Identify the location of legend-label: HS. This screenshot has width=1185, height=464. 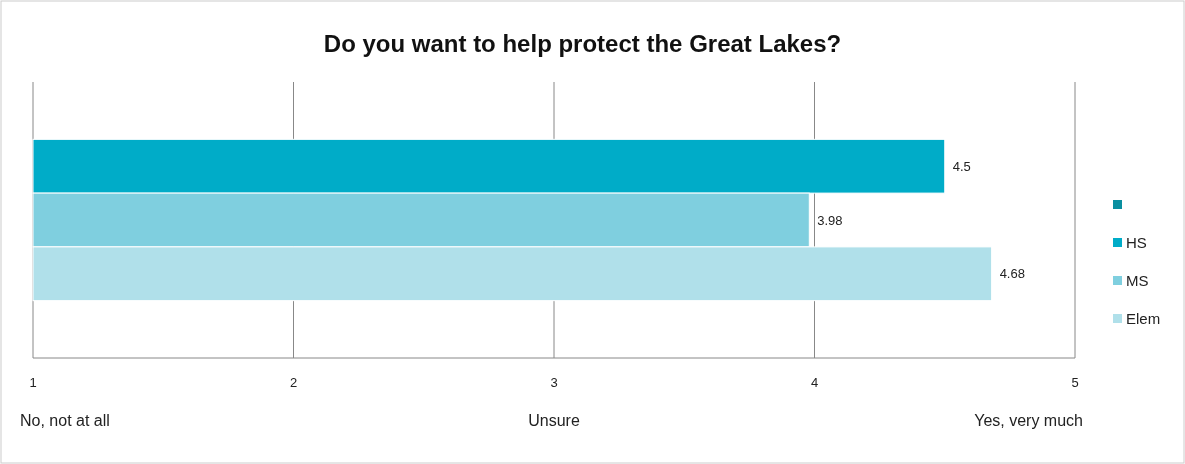
(1136, 243).